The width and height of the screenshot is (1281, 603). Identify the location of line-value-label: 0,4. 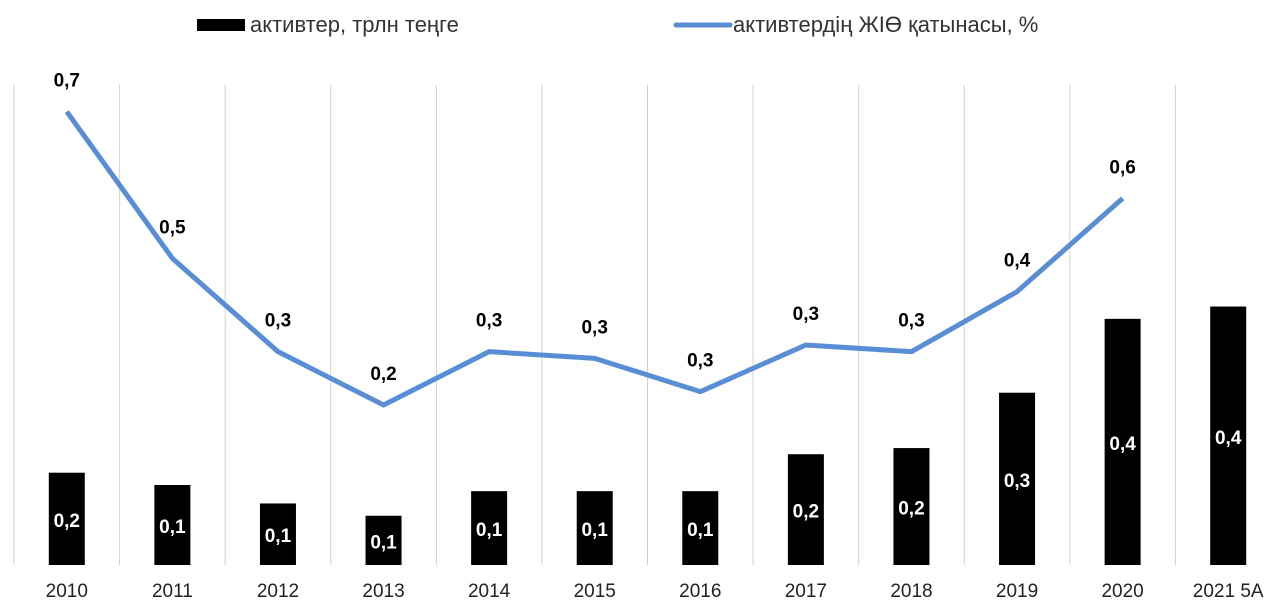
(1017, 261).